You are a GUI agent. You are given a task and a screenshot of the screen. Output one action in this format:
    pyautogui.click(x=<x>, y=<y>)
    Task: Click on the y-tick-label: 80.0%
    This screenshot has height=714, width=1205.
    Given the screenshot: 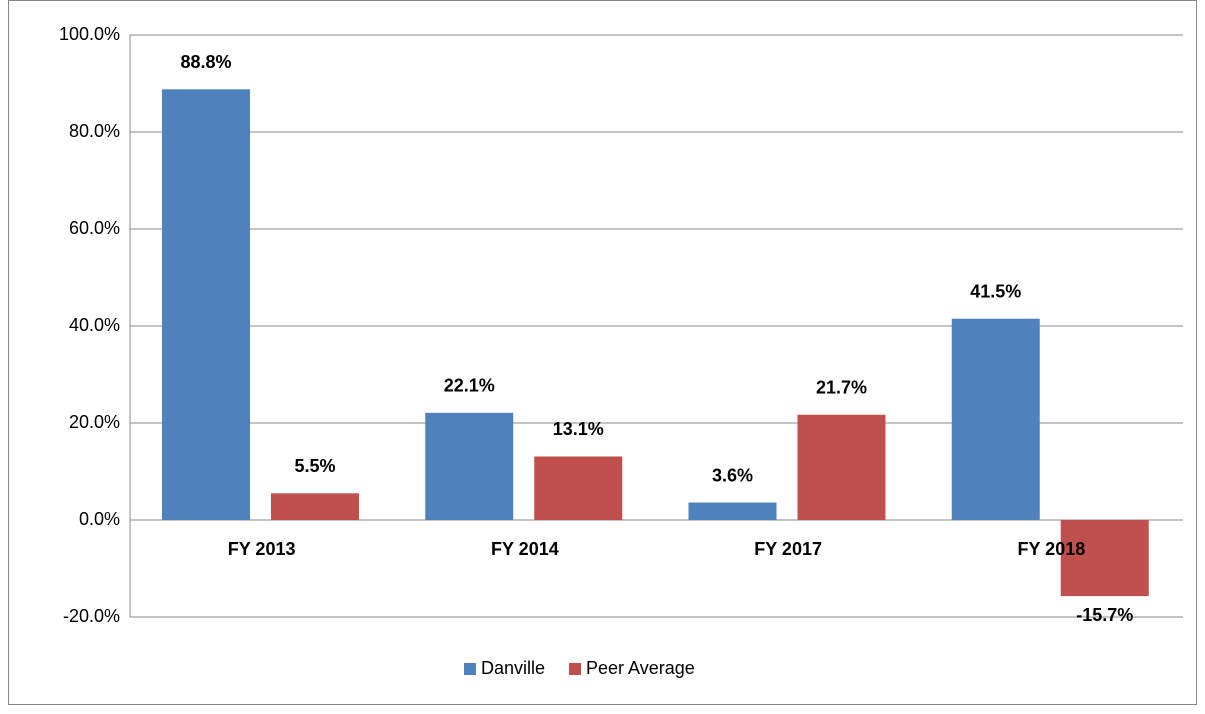 What is the action you would take?
    pyautogui.click(x=94, y=131)
    